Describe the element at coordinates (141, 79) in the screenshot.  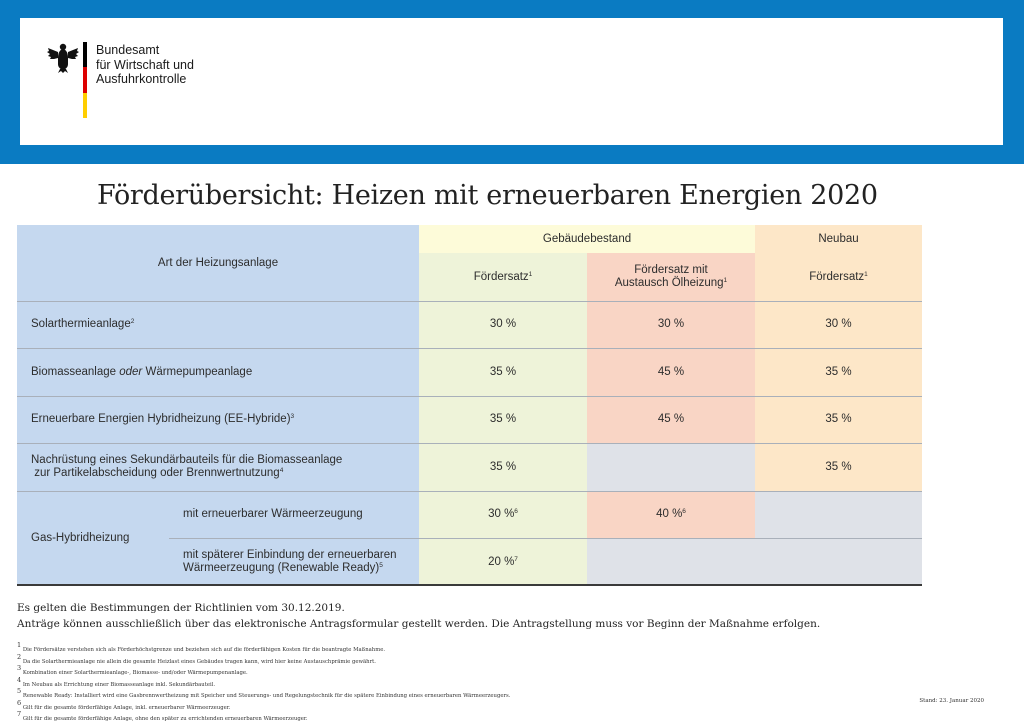
I see `logo-line: Ausfuhrkontrolle` at that location.